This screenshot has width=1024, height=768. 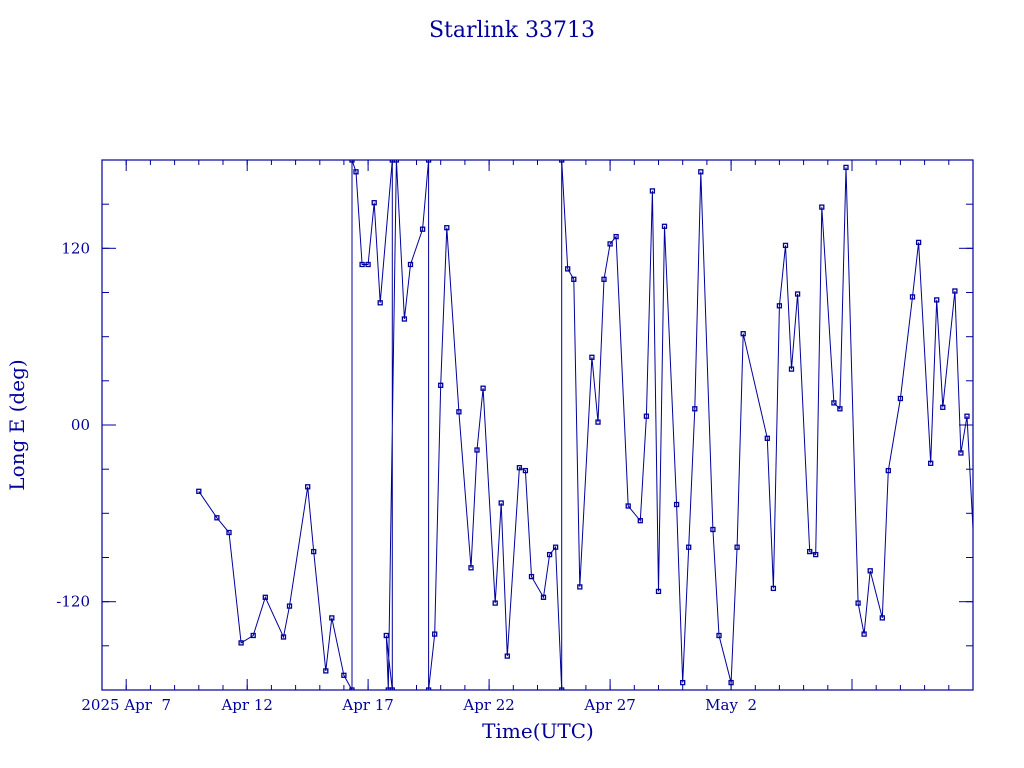 What do you see at coordinates (80, 425) in the screenshot?
I see `y-tick-label: 00` at bounding box center [80, 425].